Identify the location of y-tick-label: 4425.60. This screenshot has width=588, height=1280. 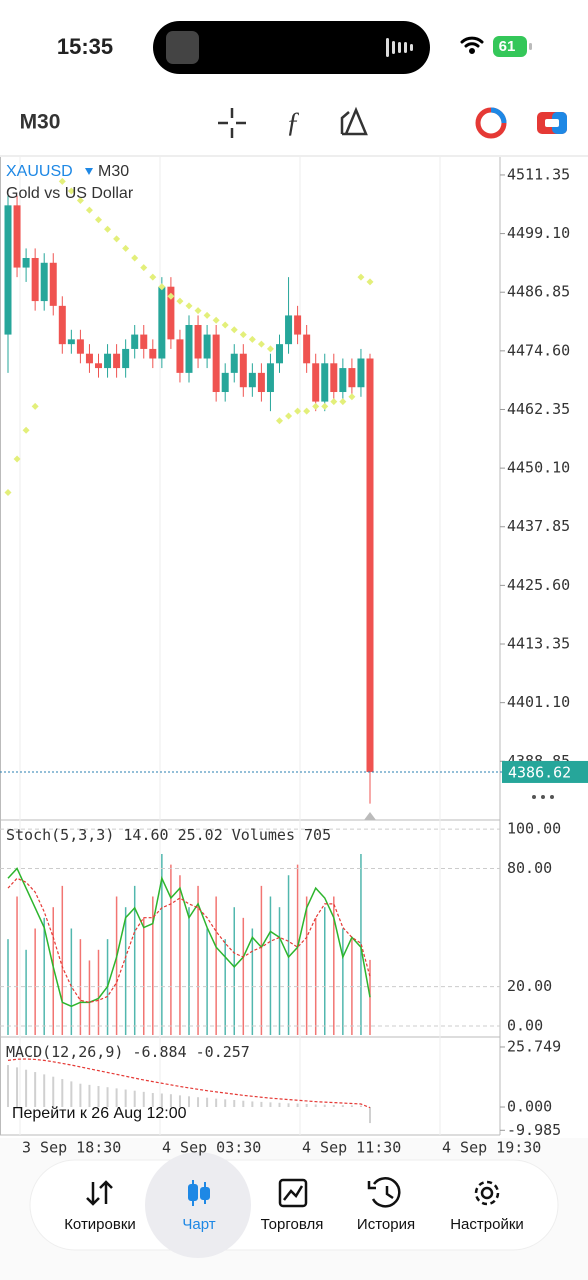
(538, 585).